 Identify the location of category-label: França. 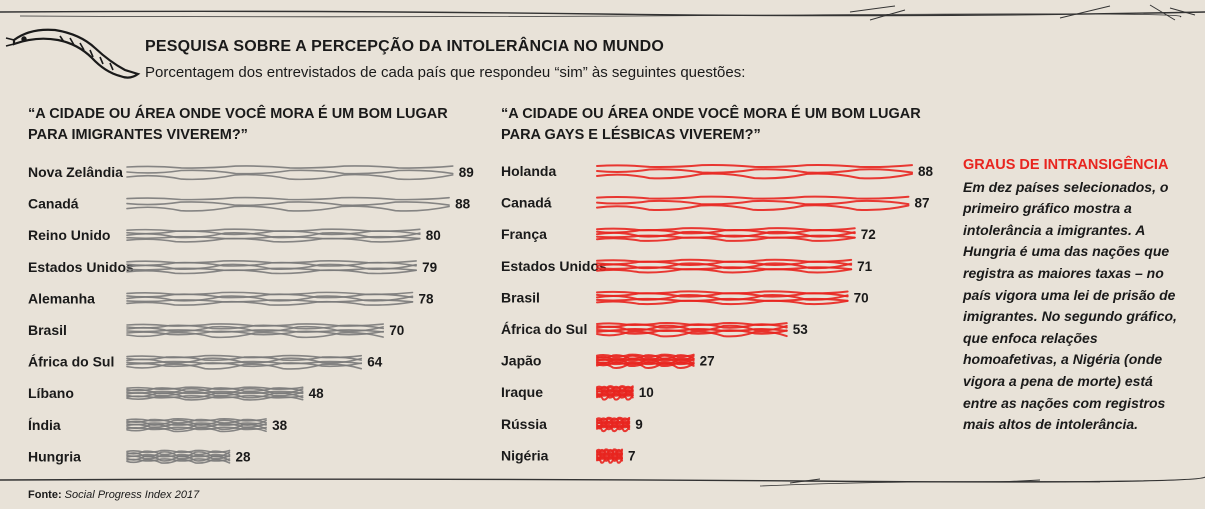
(524, 234).